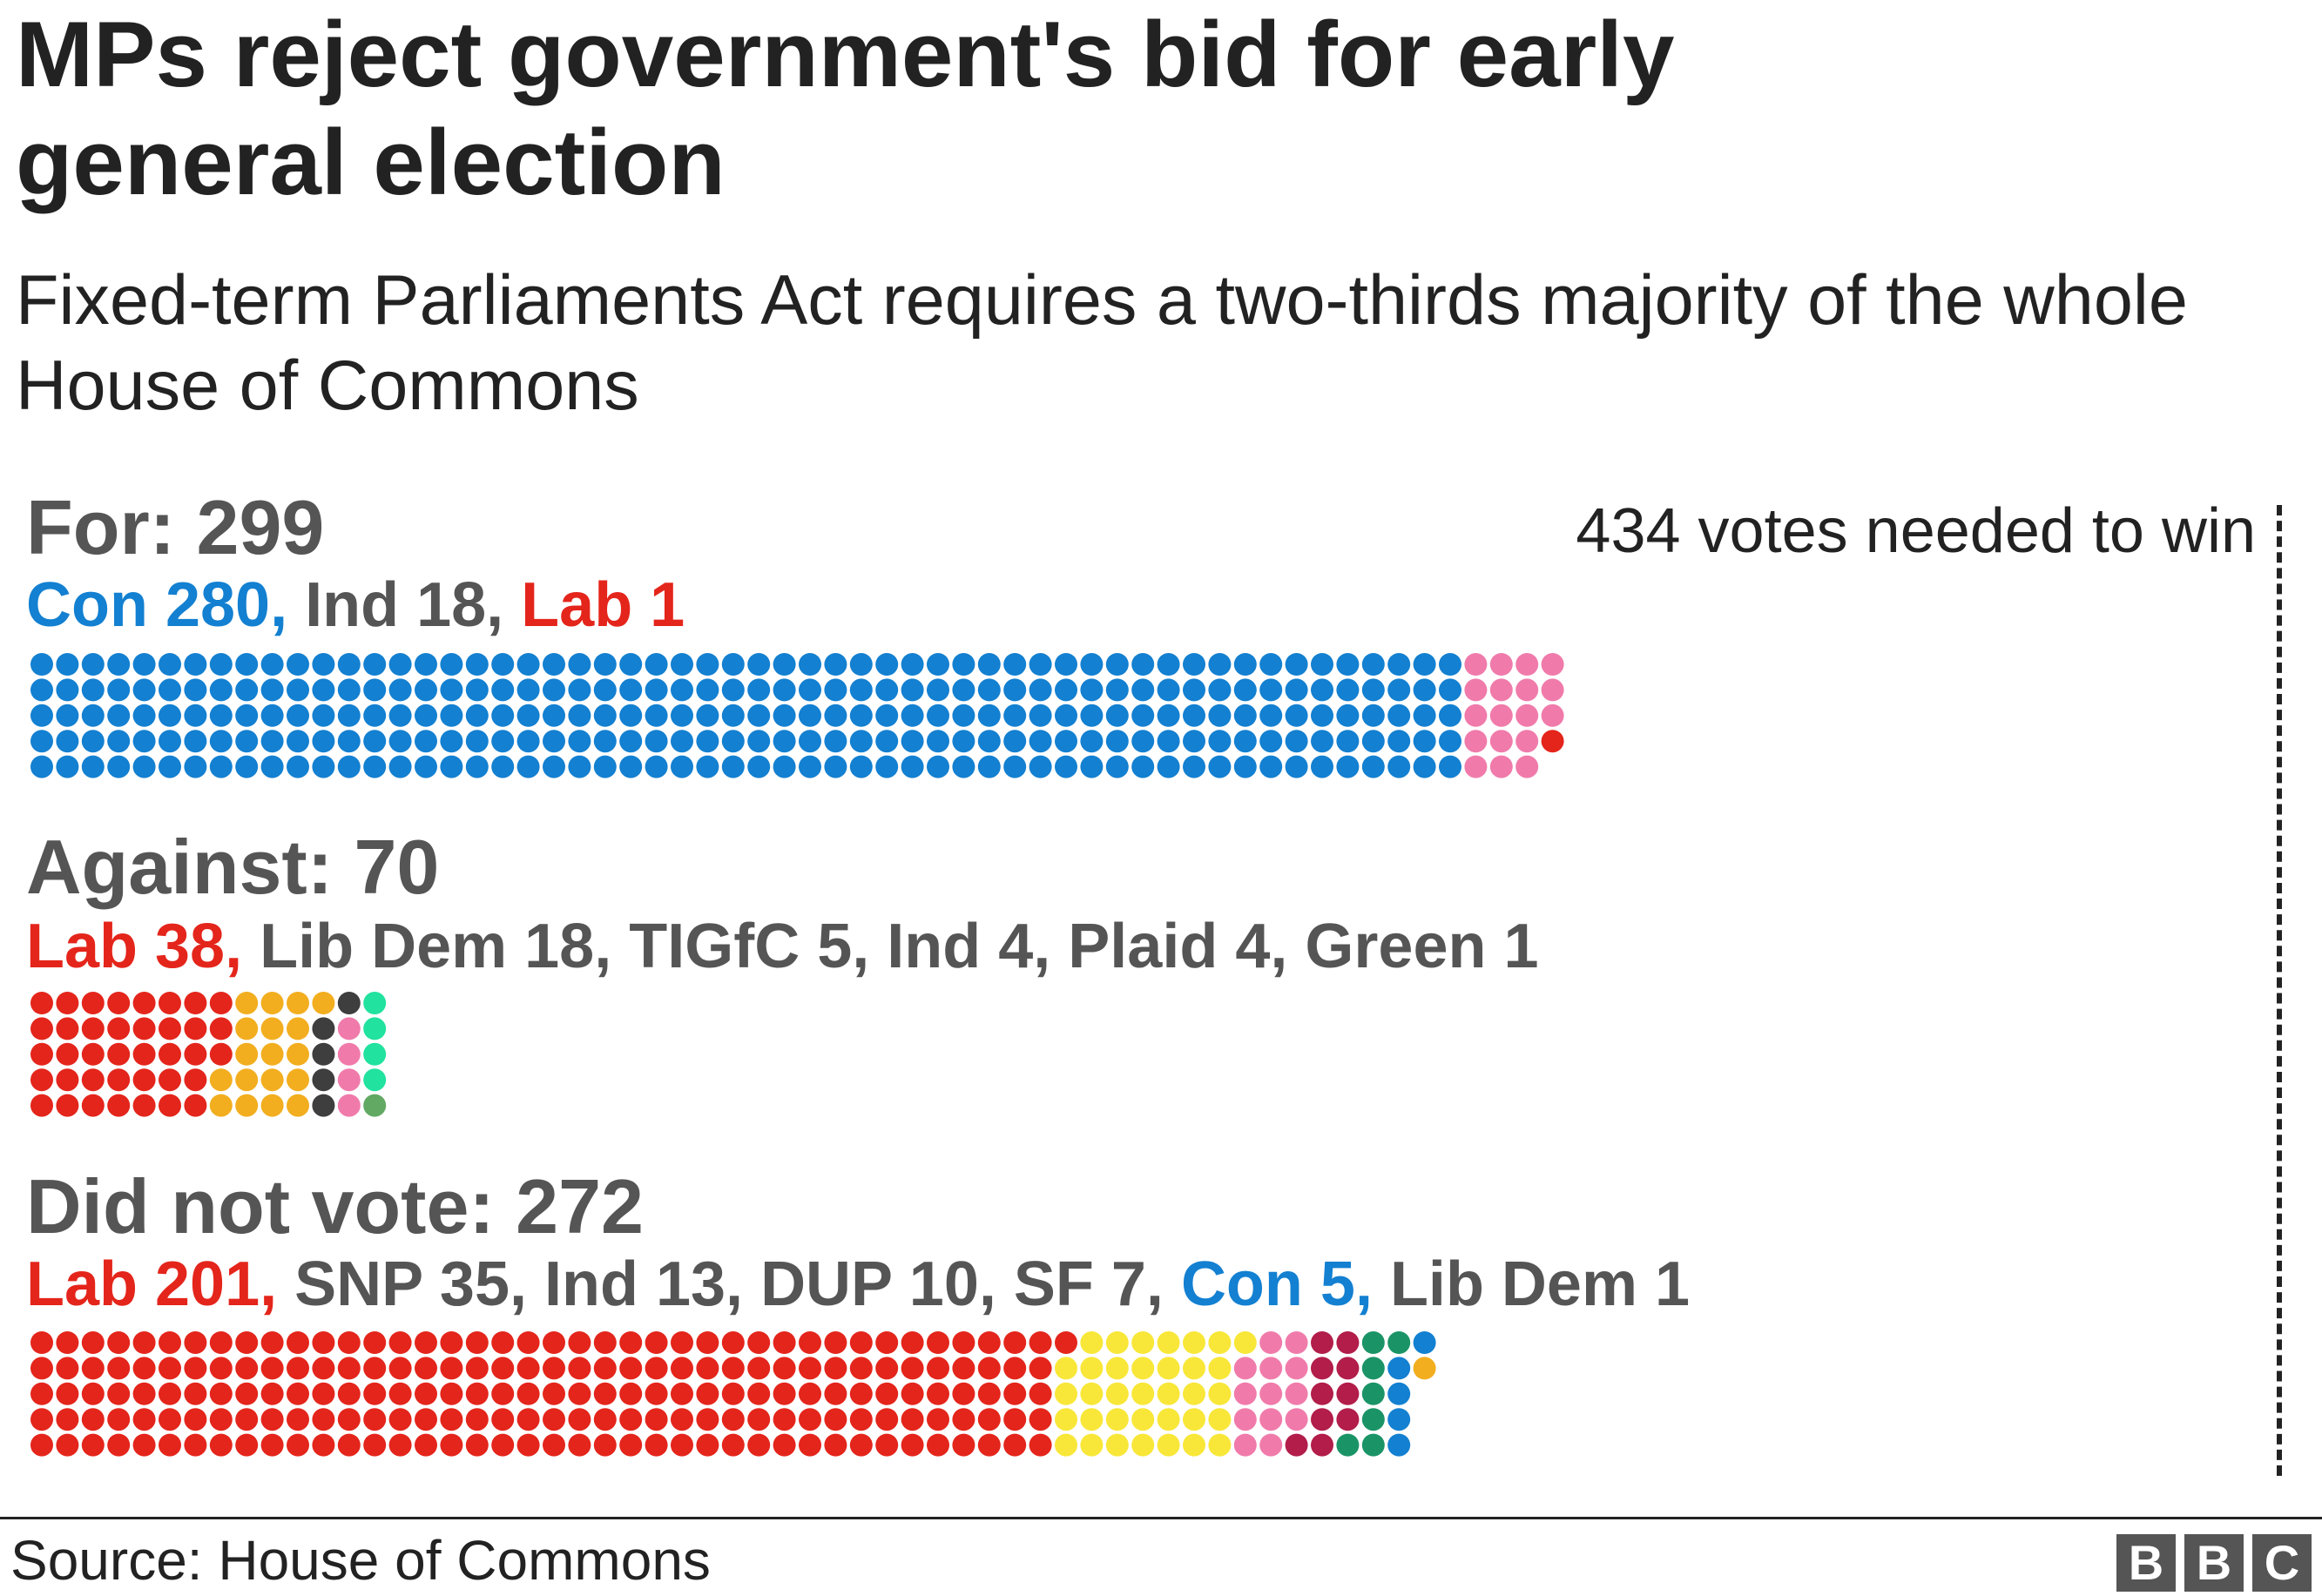 This screenshot has width=2322, height=1596. What do you see at coordinates (233, 867) in the screenshot?
I see `against-heading: Against: 70` at bounding box center [233, 867].